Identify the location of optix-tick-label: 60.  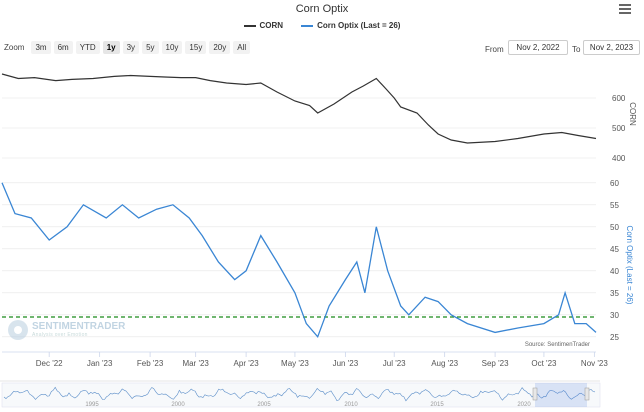
(614, 183).